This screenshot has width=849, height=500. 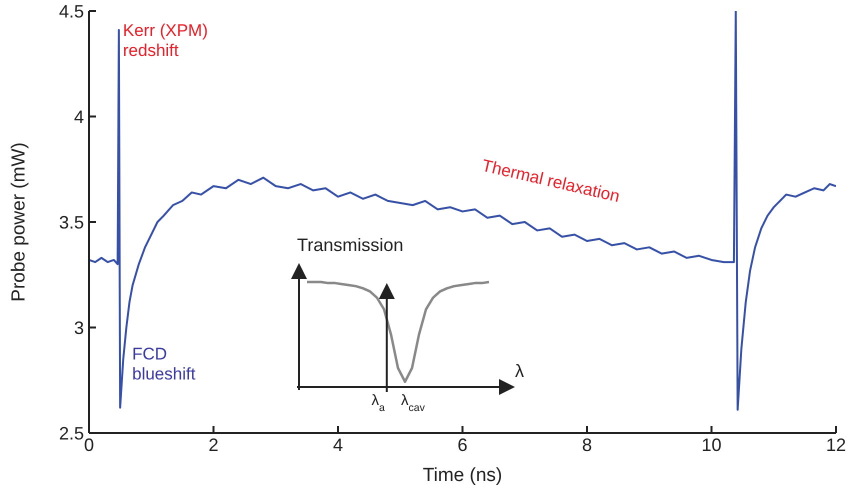 I want to click on annotation: Thermal relaxation, so click(x=551, y=181).